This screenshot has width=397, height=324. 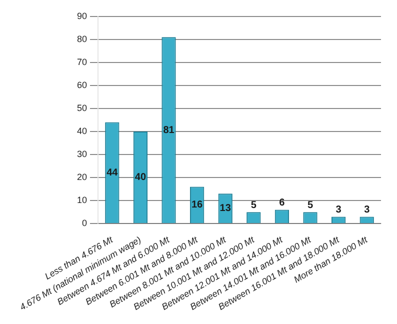 What do you see at coordinates (140, 178) in the screenshot?
I see `data-label: 40` at bounding box center [140, 178].